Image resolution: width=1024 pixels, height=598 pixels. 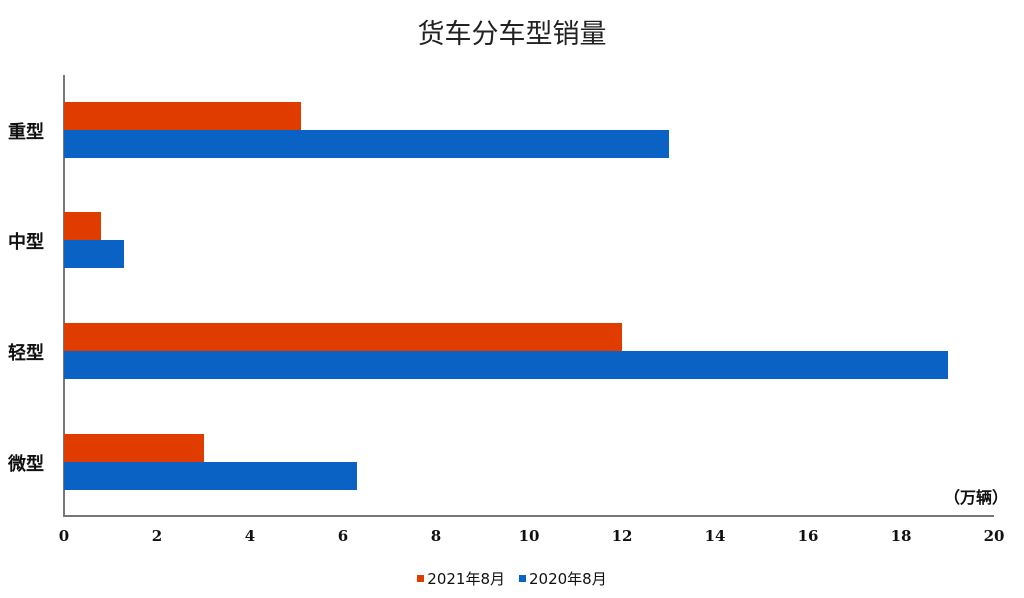 I want to click on legend-label: 2020年8月, so click(x=568, y=579).